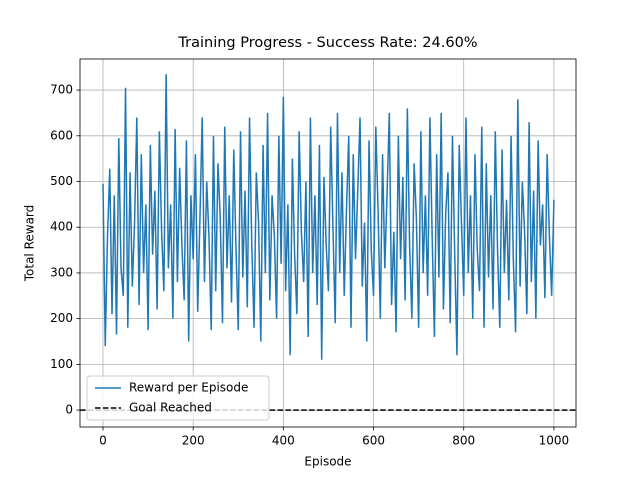 This screenshot has height=480, width=640. I want to click on x-tick-label: 200, so click(193, 441).